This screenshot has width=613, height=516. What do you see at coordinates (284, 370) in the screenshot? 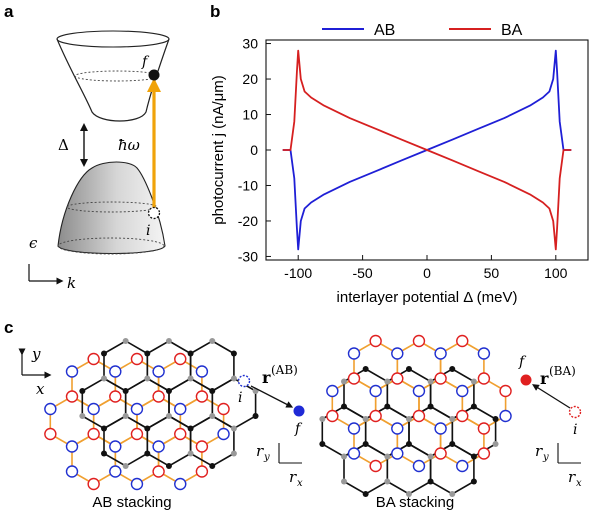
I see `ab-vector-superscript: (AB)` at bounding box center [284, 370].